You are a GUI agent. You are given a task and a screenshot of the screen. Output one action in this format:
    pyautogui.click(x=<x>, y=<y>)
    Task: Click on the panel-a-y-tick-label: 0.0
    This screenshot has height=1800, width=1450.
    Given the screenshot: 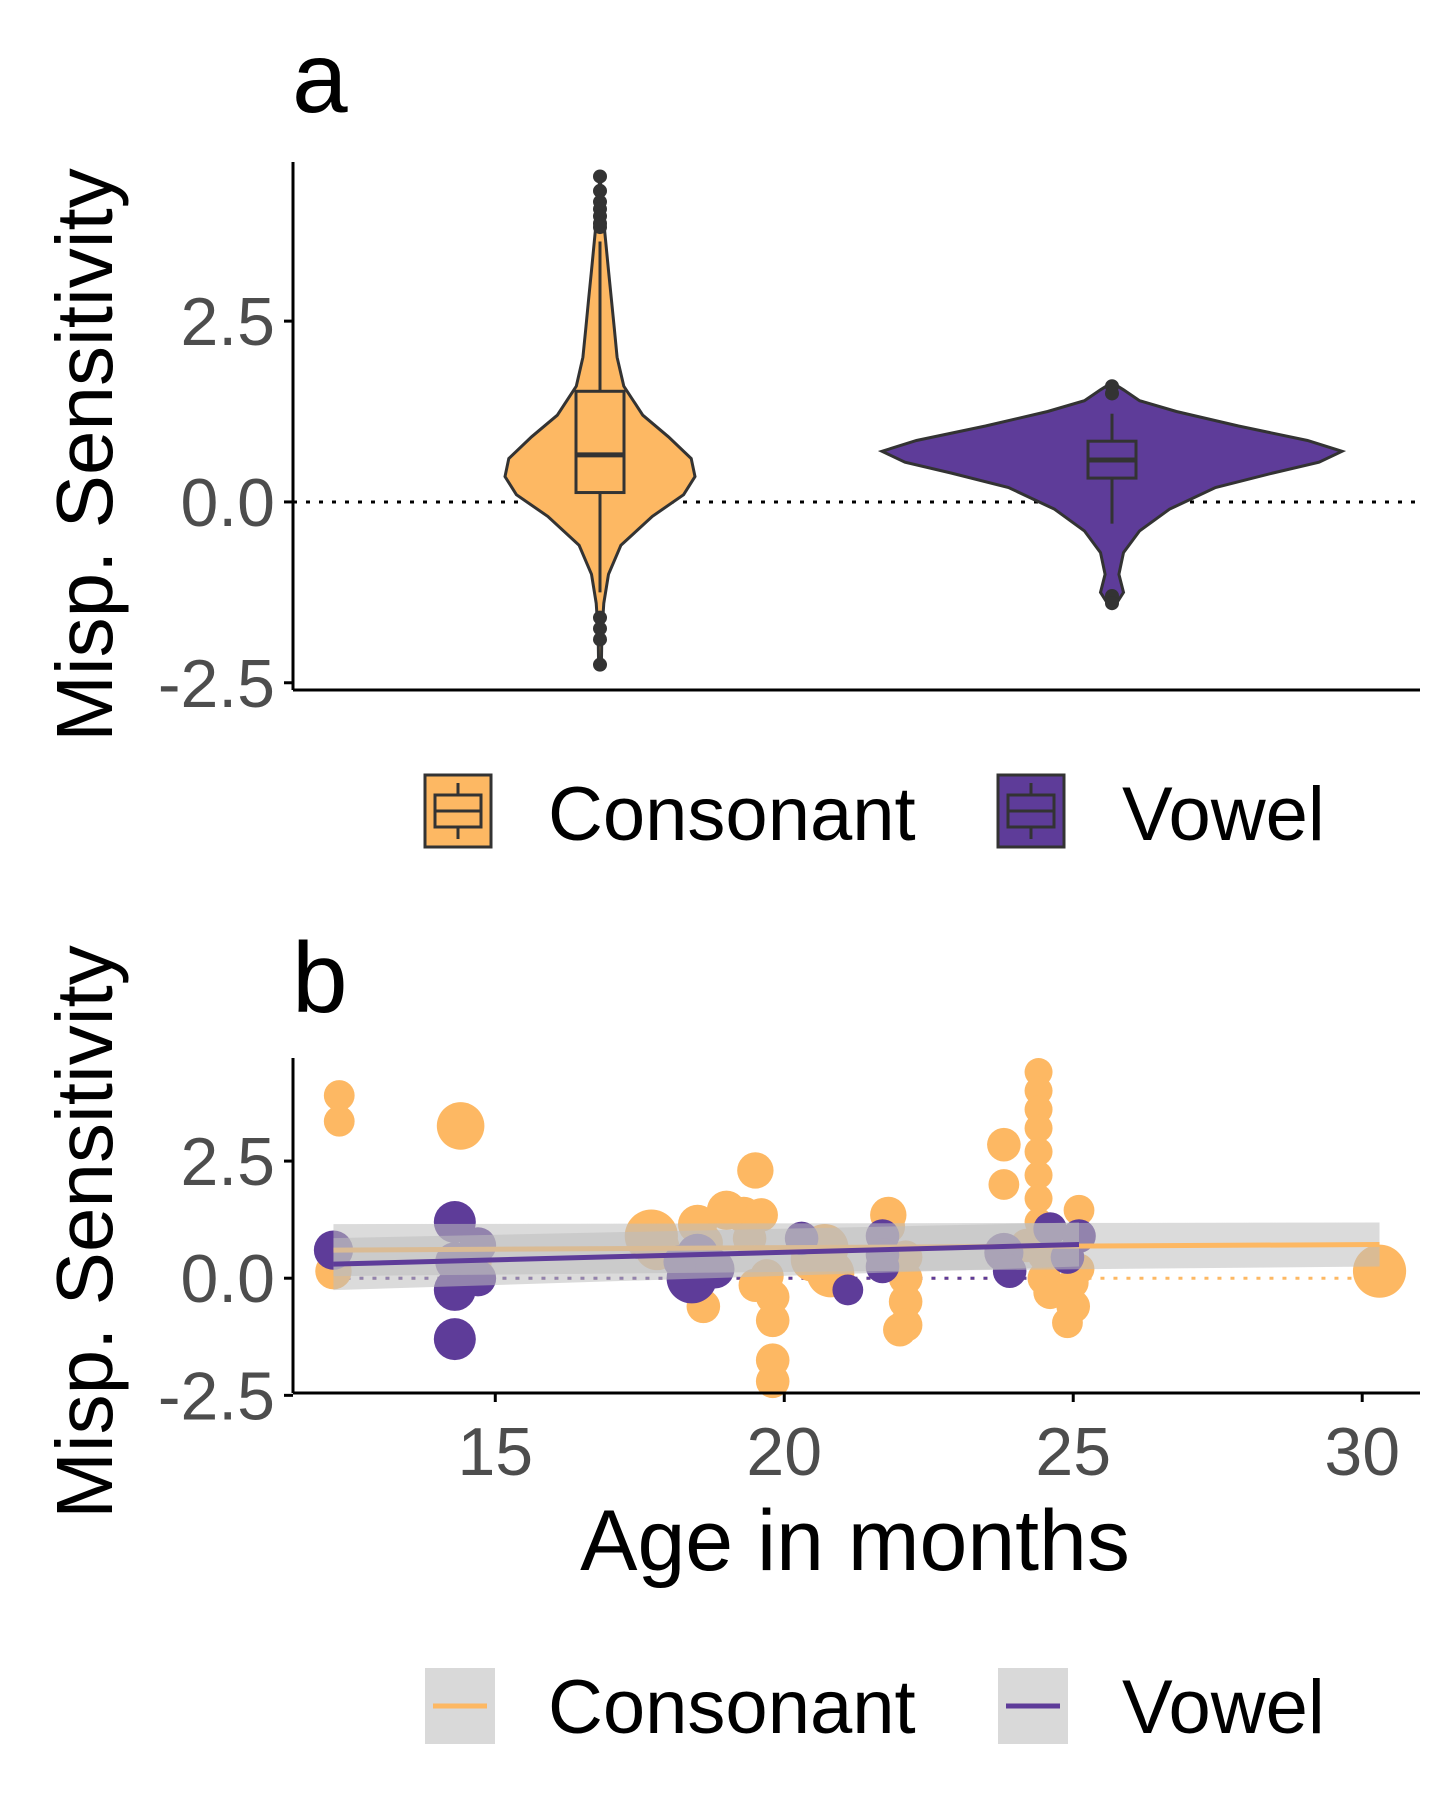 What is the action you would take?
    pyautogui.click(x=227, y=503)
    